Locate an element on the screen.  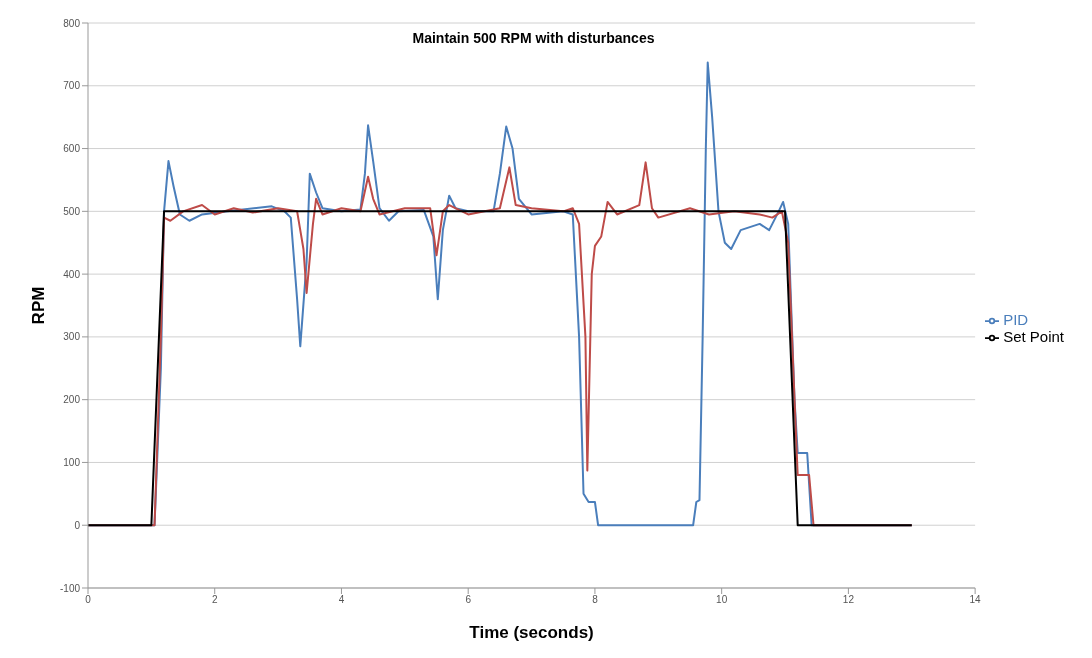
y-tick-label: 600 is located at coordinates (72, 149).